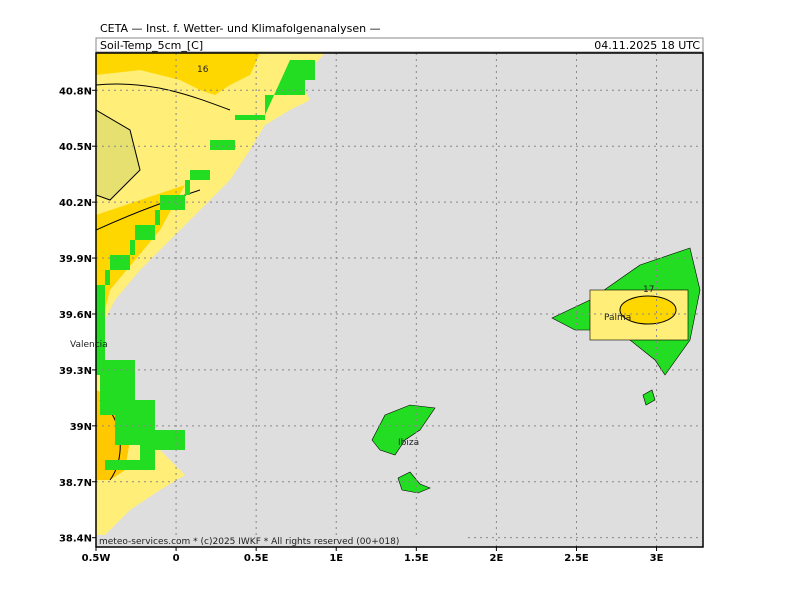 The height and width of the screenshot is (600, 800). Describe the element at coordinates (81, 427) in the screenshot. I see `y-tick-label: 39N` at that location.